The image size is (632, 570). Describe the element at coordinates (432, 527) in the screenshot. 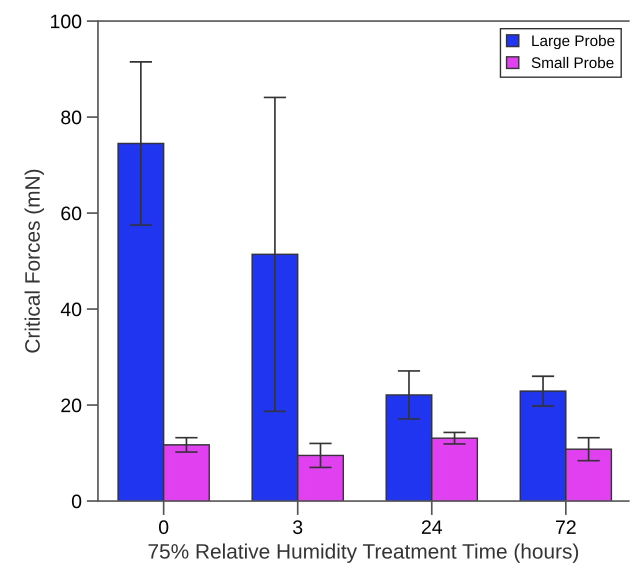

I see `x-tick-label: 24` at that location.